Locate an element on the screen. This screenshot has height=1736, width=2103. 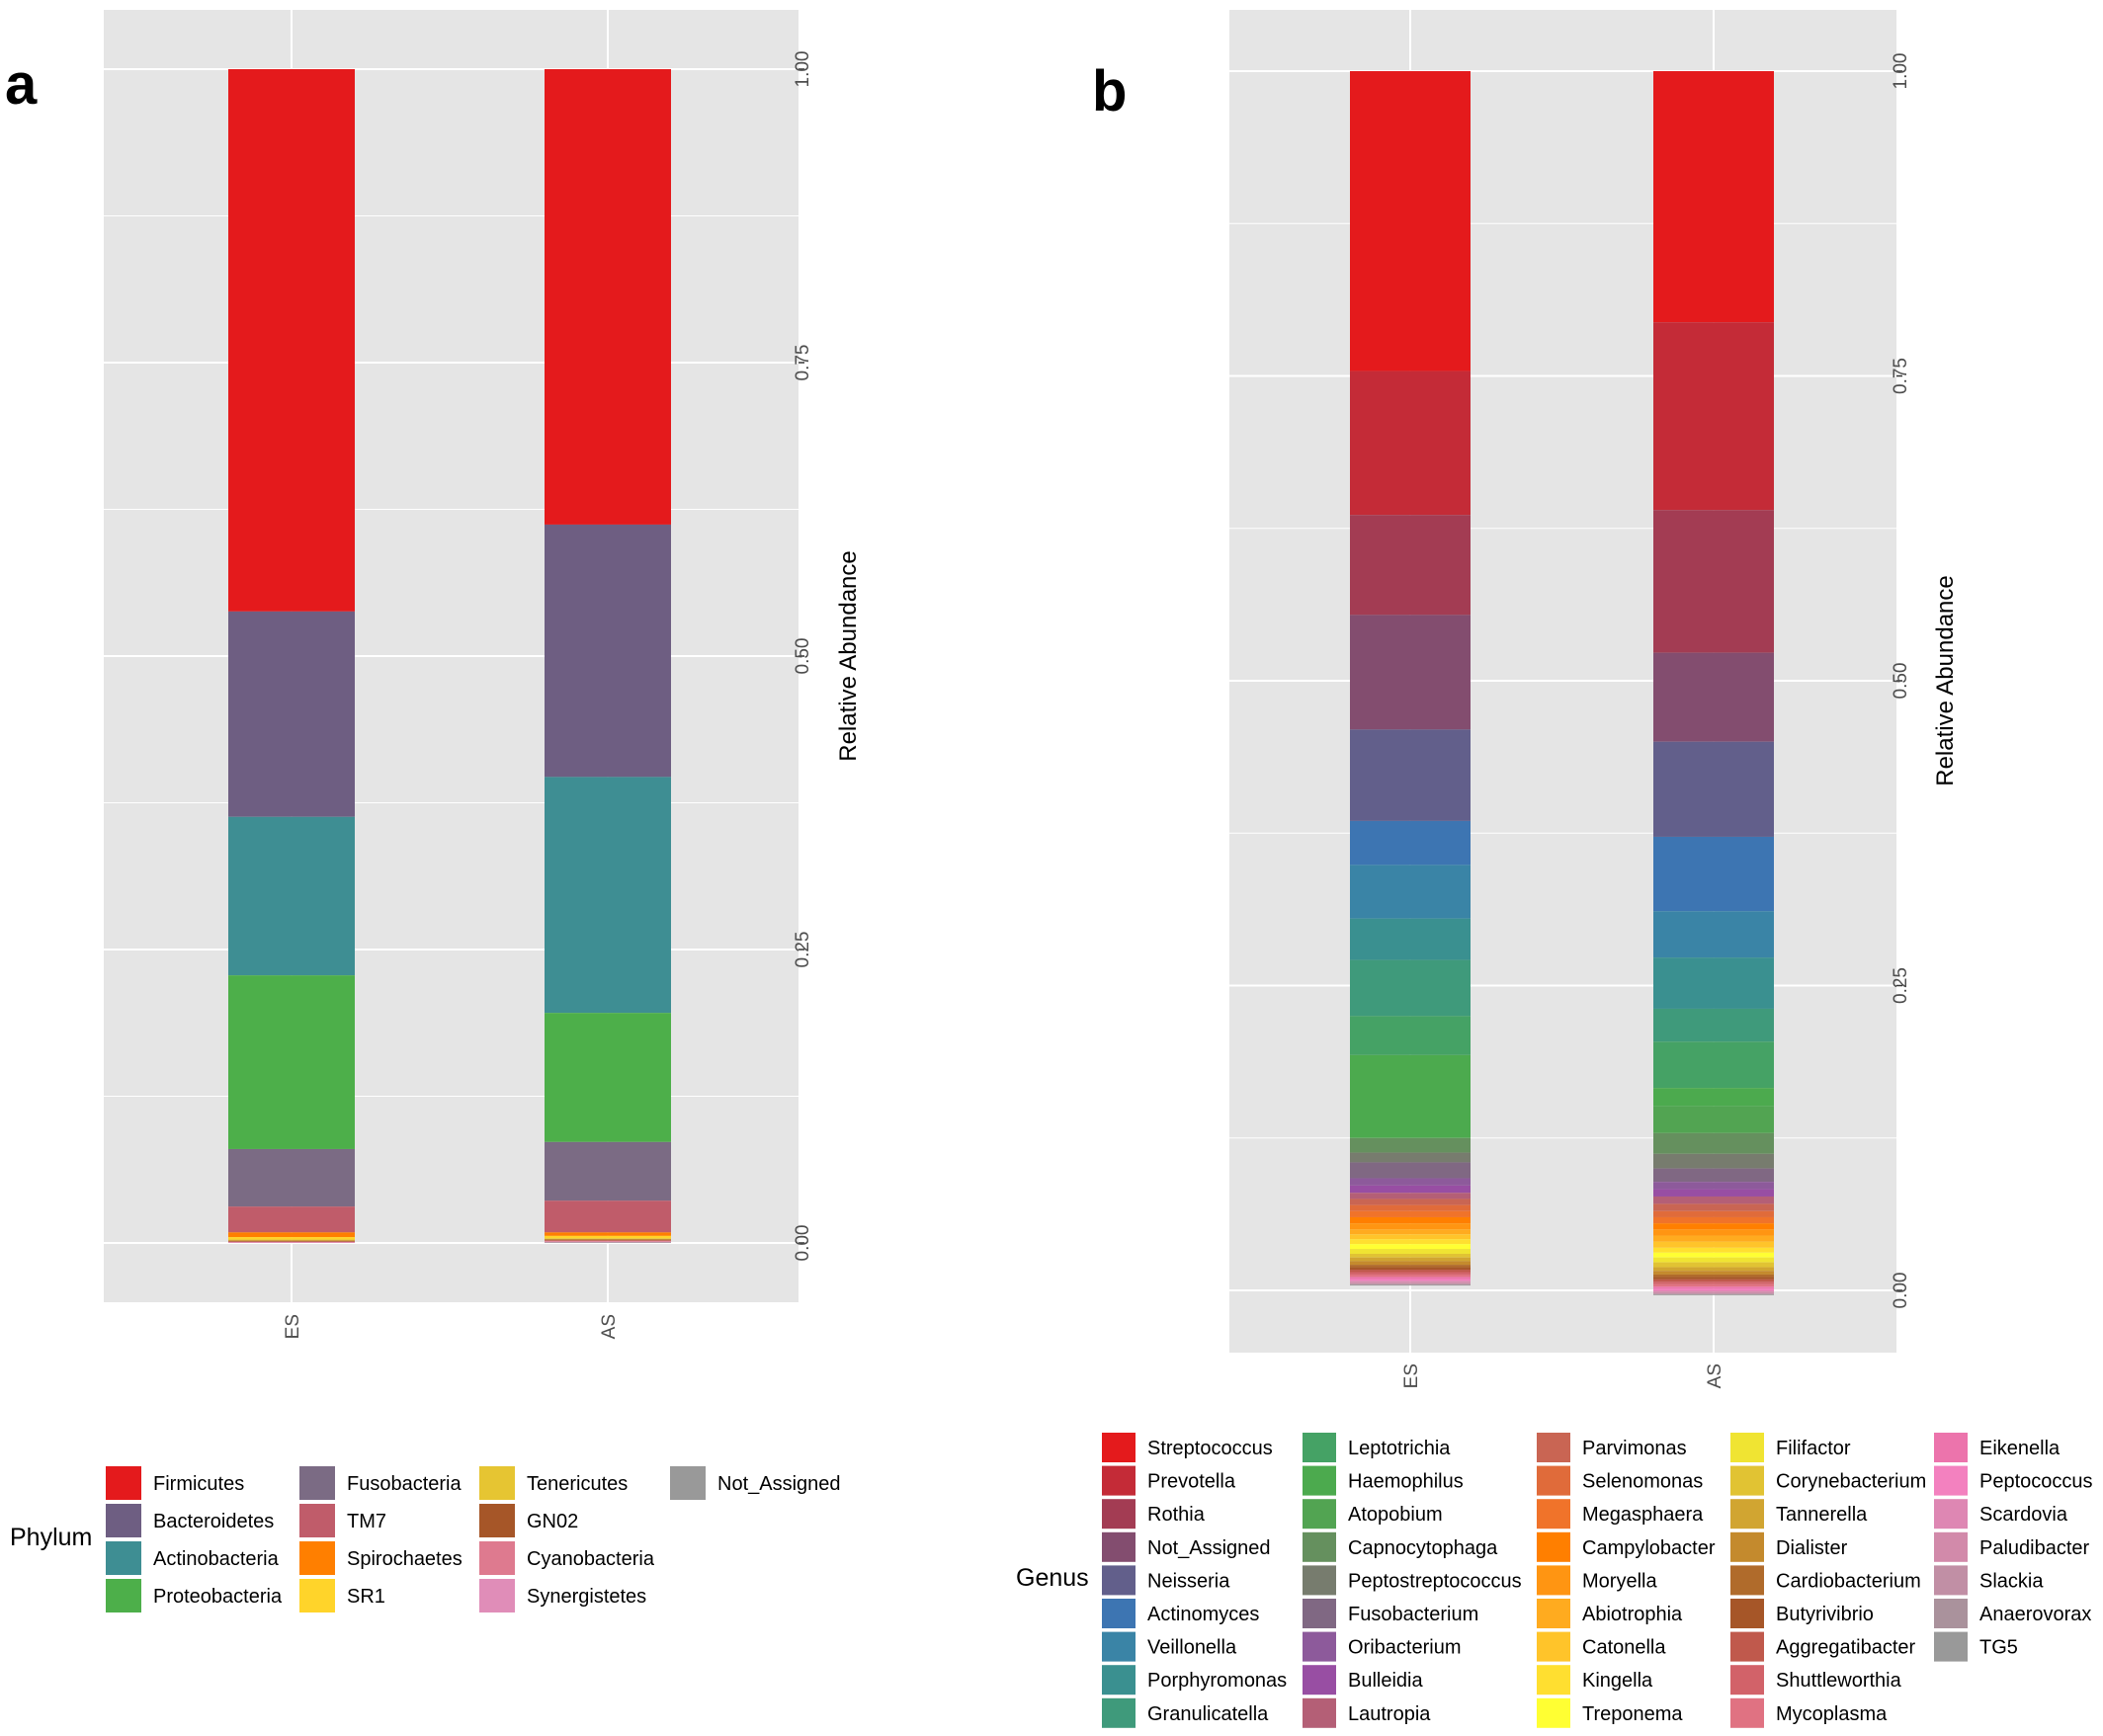
bar-segment-peptococcus is located at coordinates (1410, 1280).